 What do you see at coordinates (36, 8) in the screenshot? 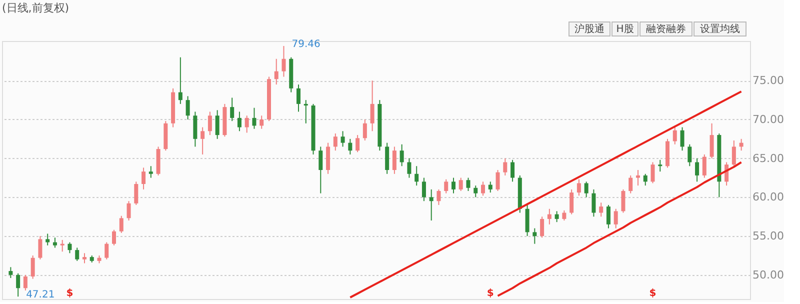
I see `chart-title: (日线,前复权)` at bounding box center [36, 8].